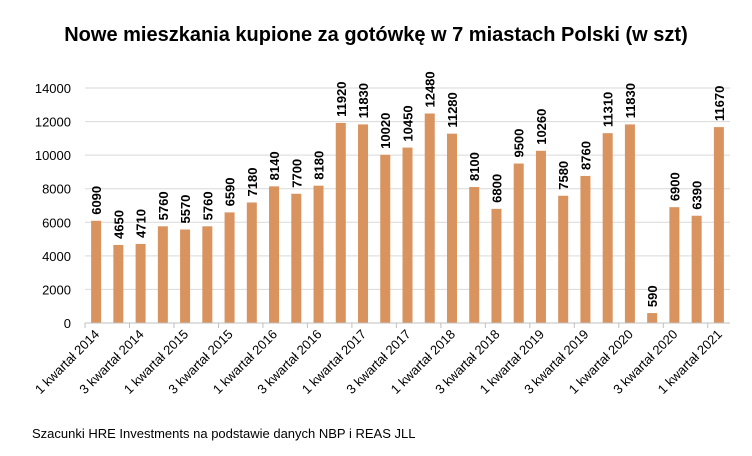  Describe the element at coordinates (230, 191) in the screenshot. I see `data-label: 6590` at that location.